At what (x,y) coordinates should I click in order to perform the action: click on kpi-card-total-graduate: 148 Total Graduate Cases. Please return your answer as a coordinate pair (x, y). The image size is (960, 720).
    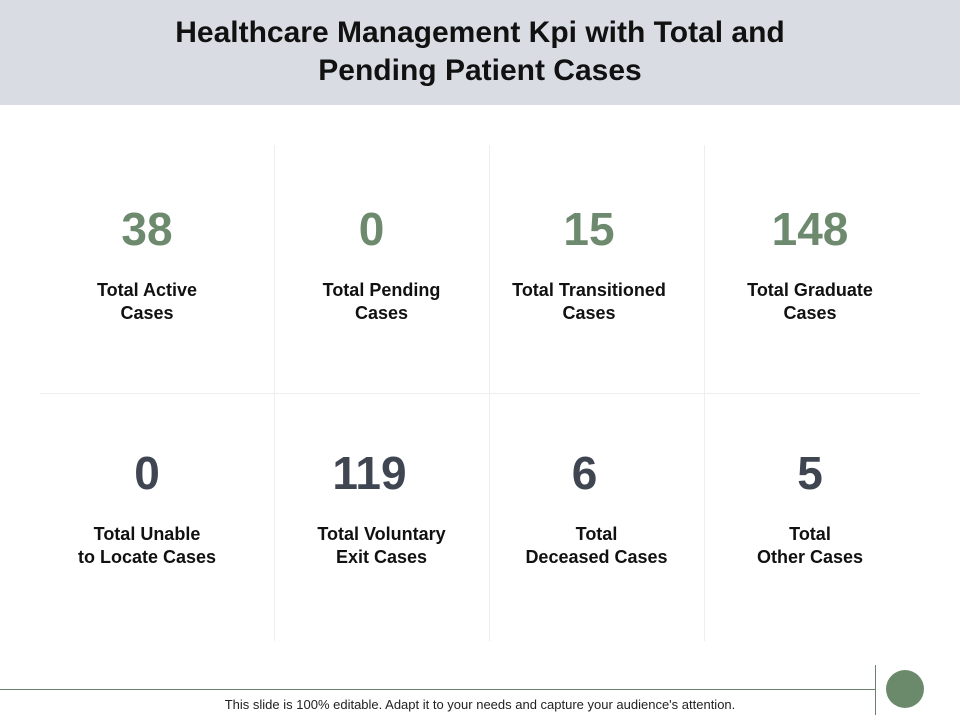
    Looking at the image, I should click on (810, 269).